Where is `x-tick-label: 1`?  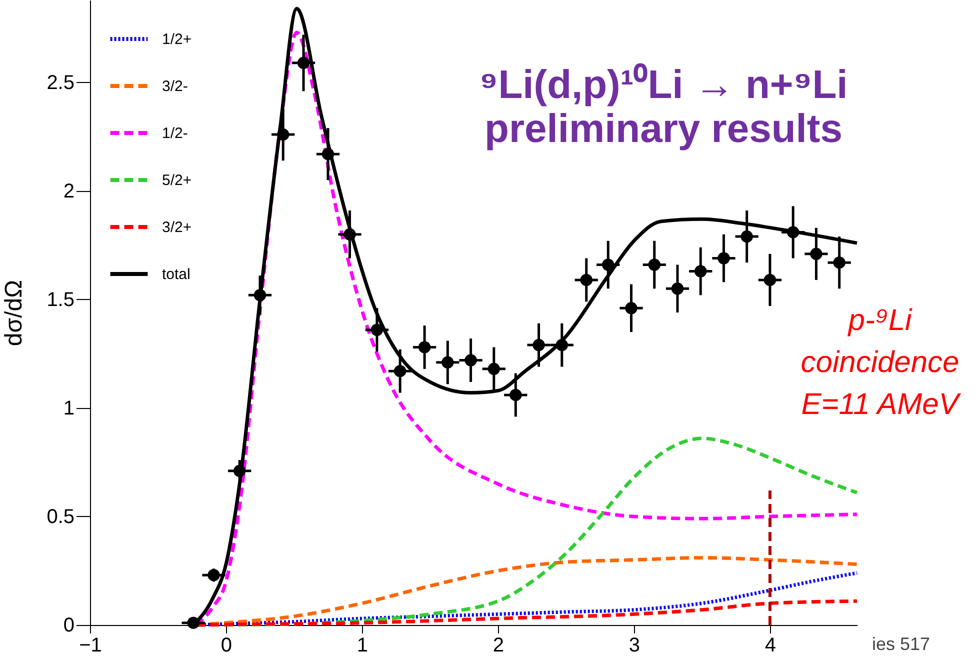
x-tick-label: 1 is located at coordinates (362, 645).